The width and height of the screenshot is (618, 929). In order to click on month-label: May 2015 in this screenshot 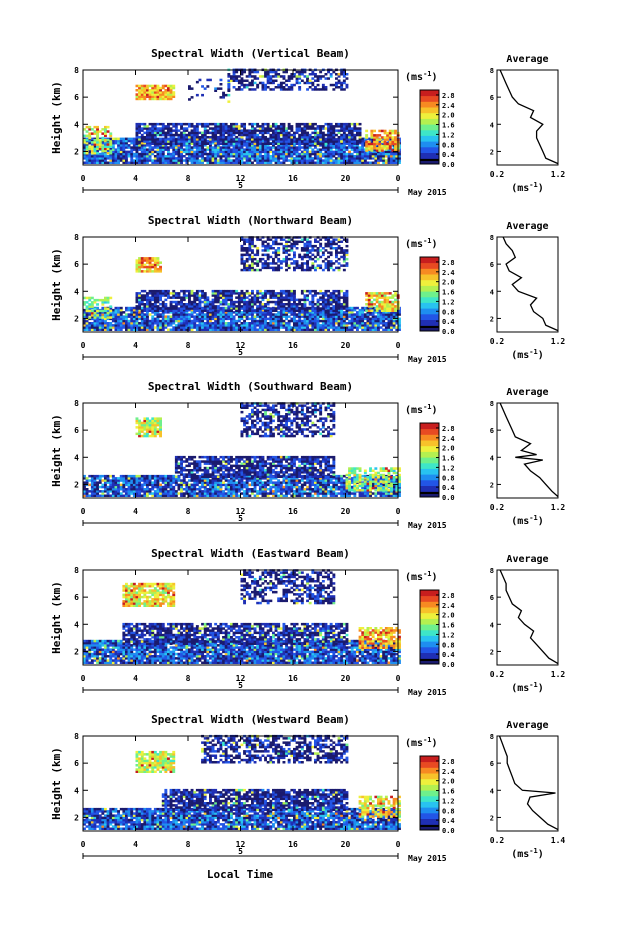, I will do `click(427, 192)`.